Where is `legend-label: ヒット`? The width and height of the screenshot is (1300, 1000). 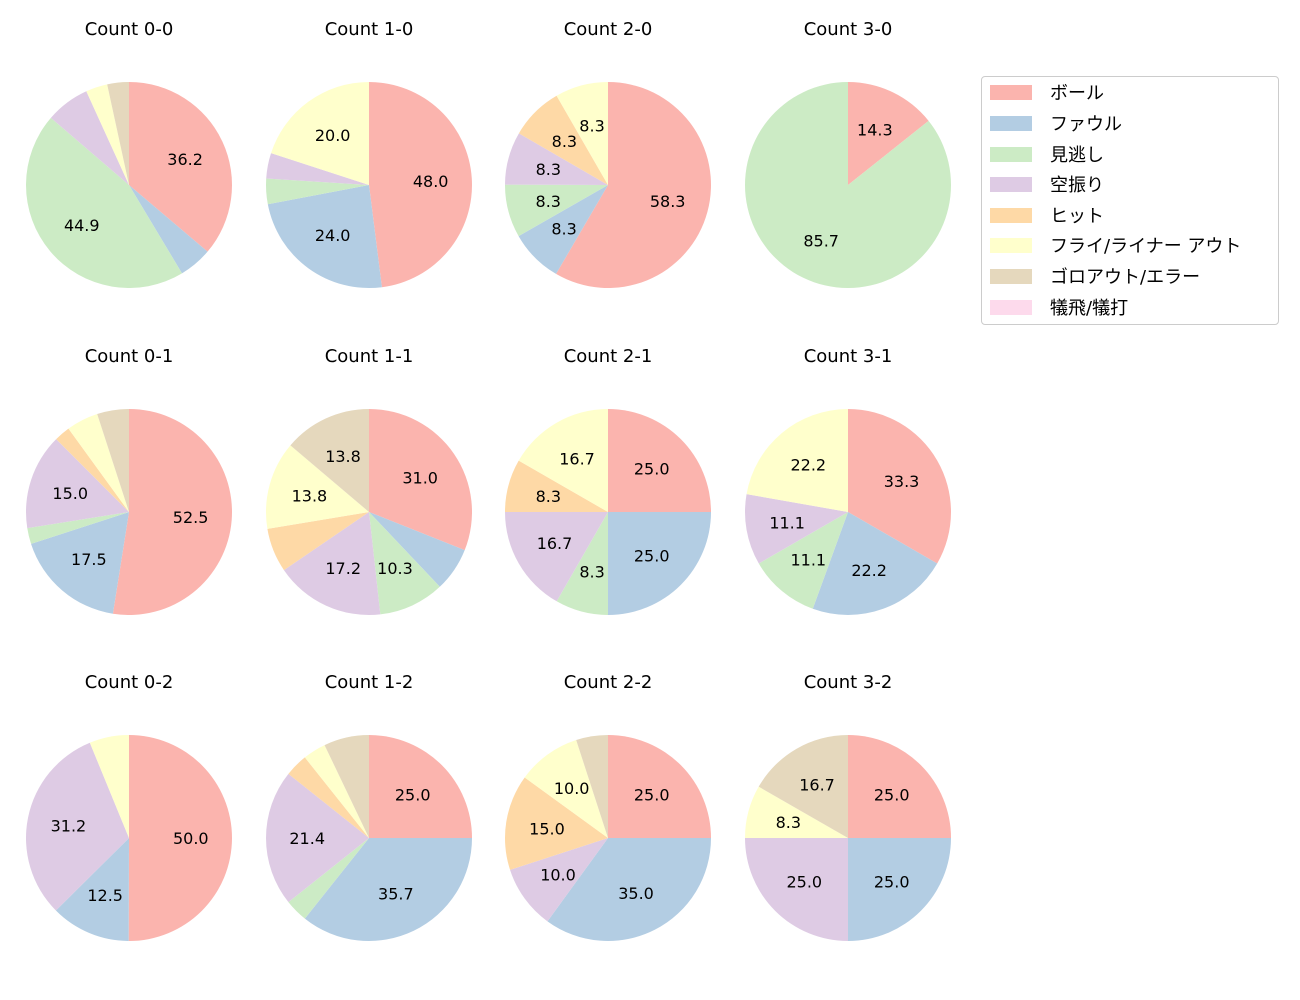
legend-label: ヒット is located at coordinates (1077, 216).